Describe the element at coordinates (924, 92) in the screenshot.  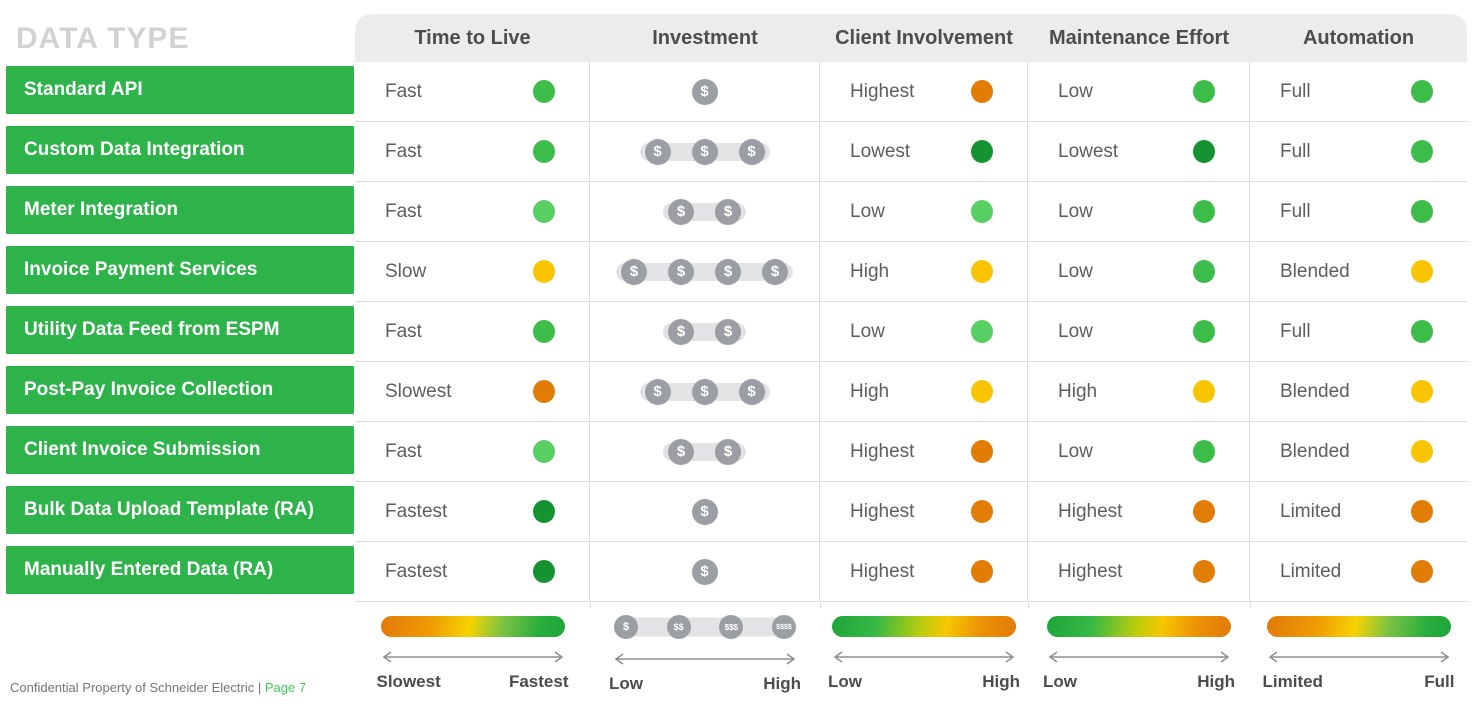
I see `cell-client-involvement: Highest` at that location.